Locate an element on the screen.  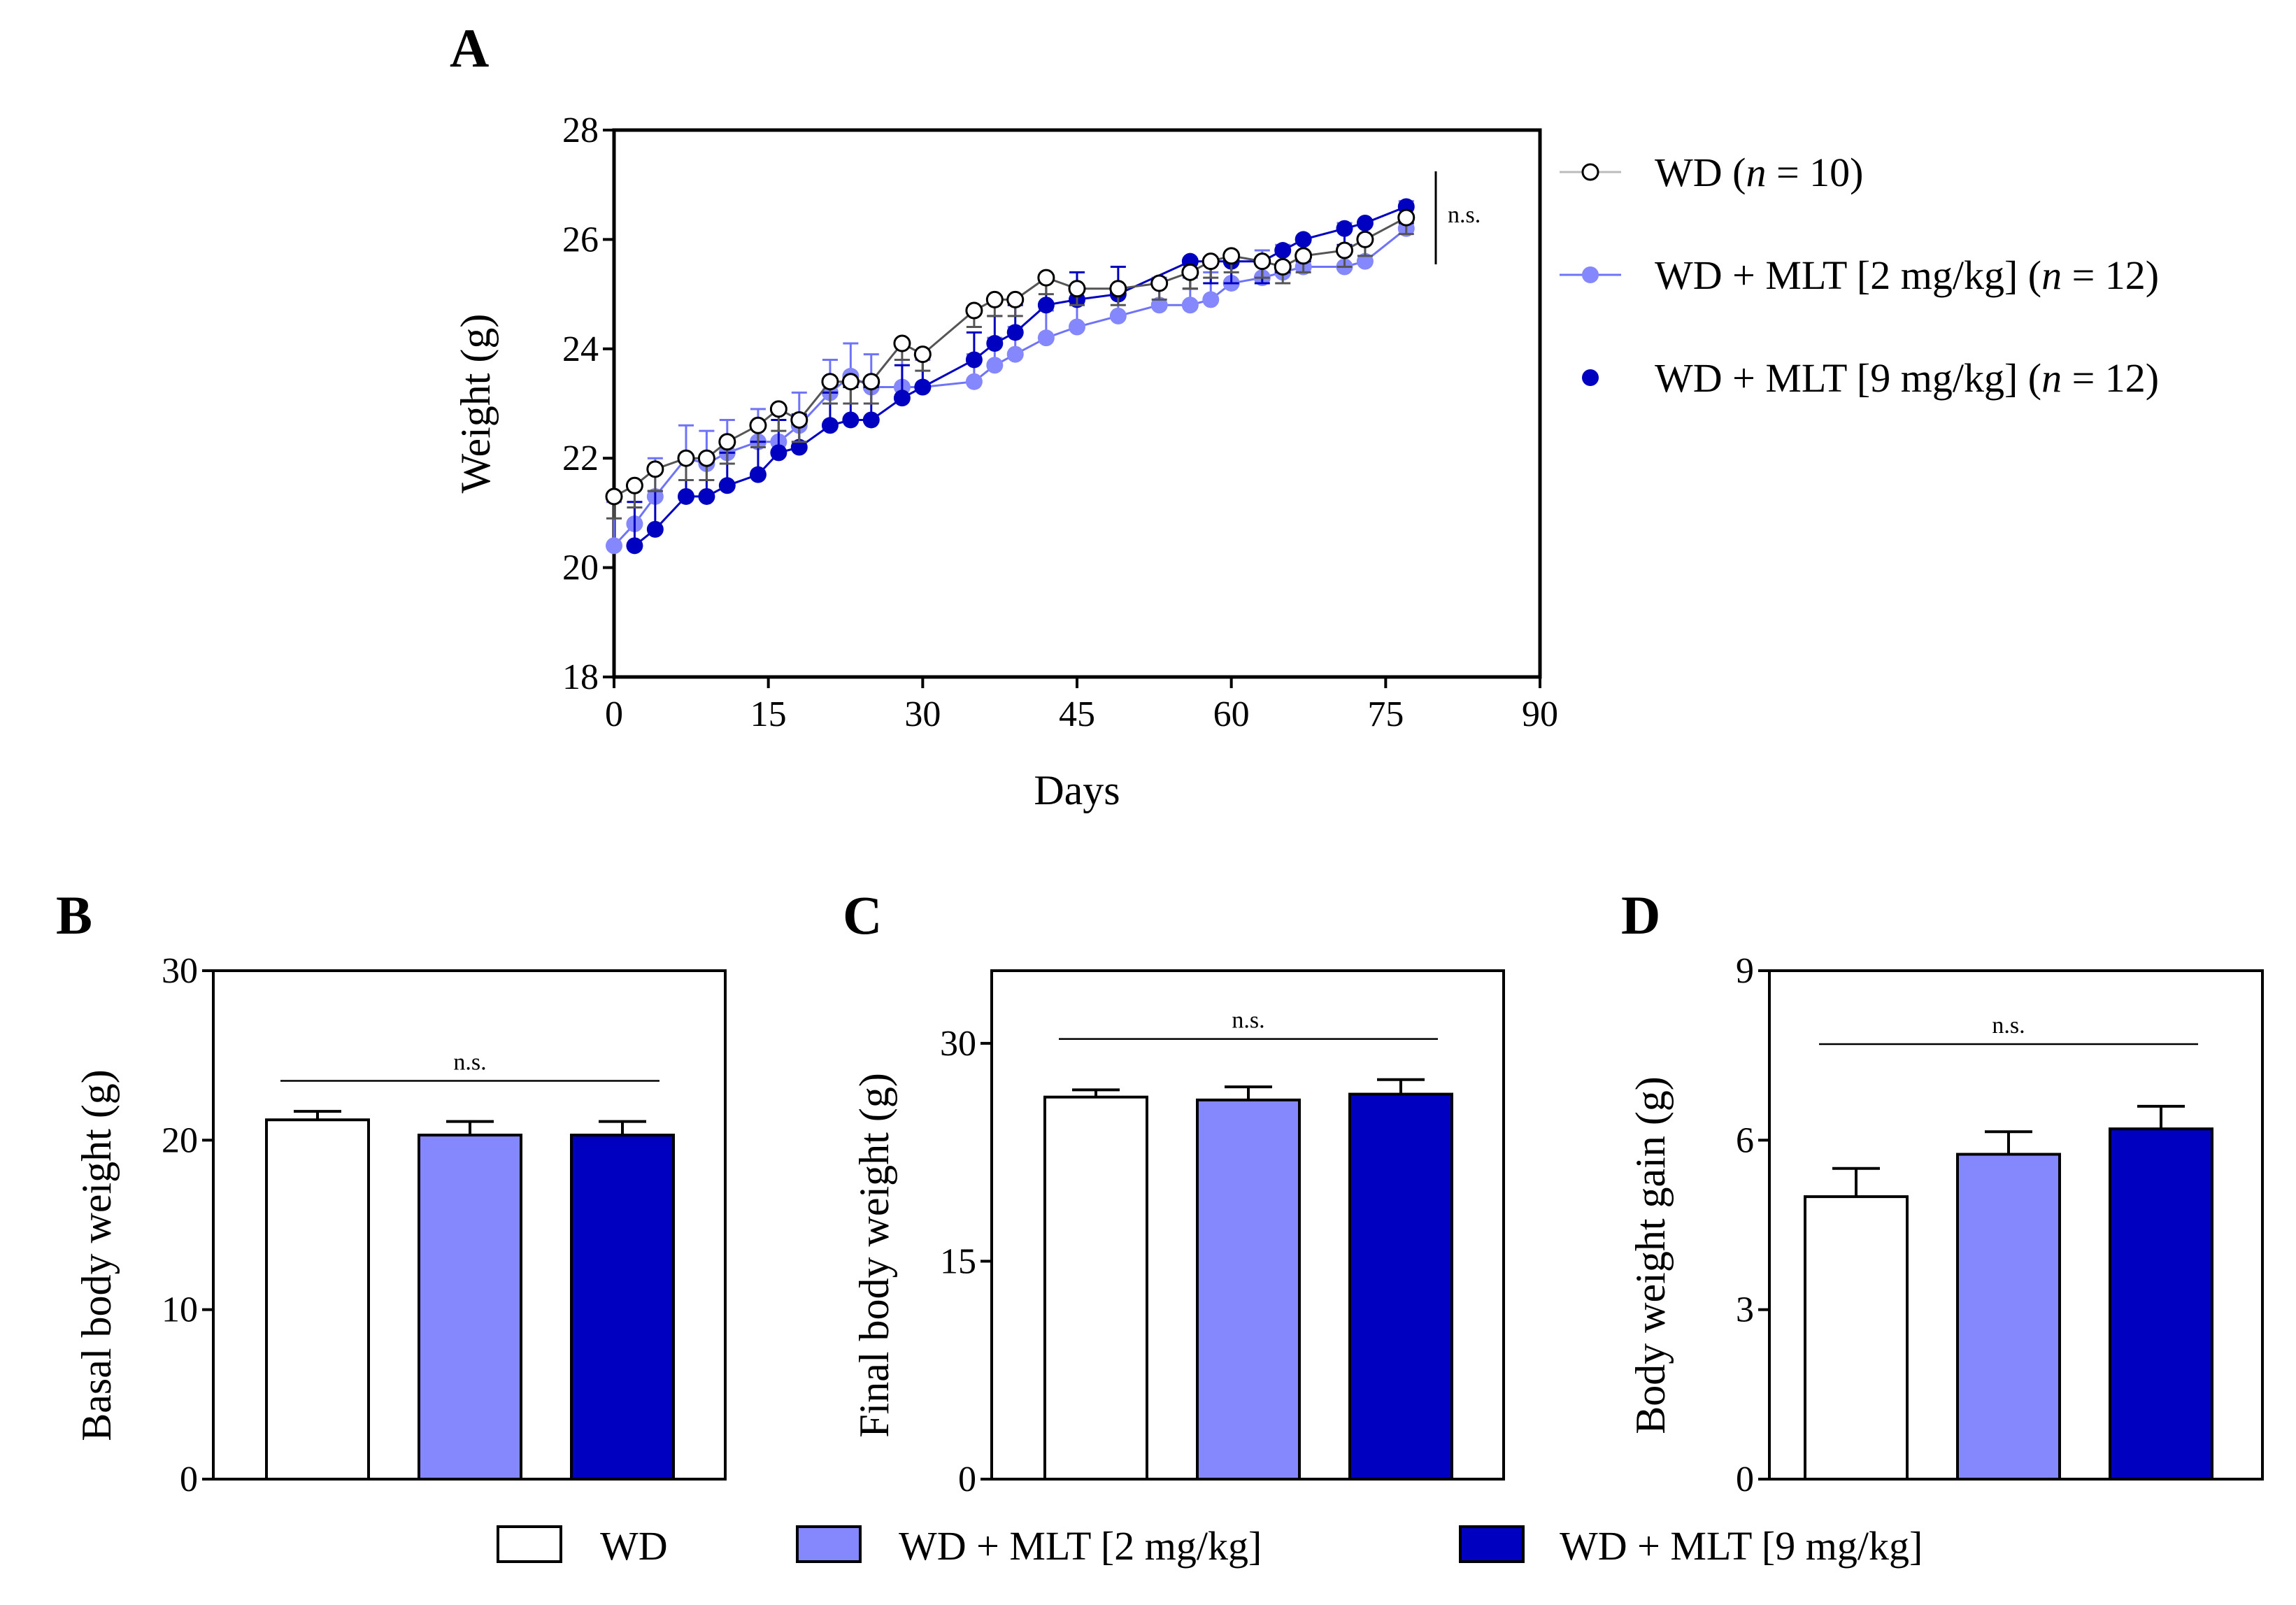
panel-a-x-tick-label: 15 is located at coordinates (768, 714).